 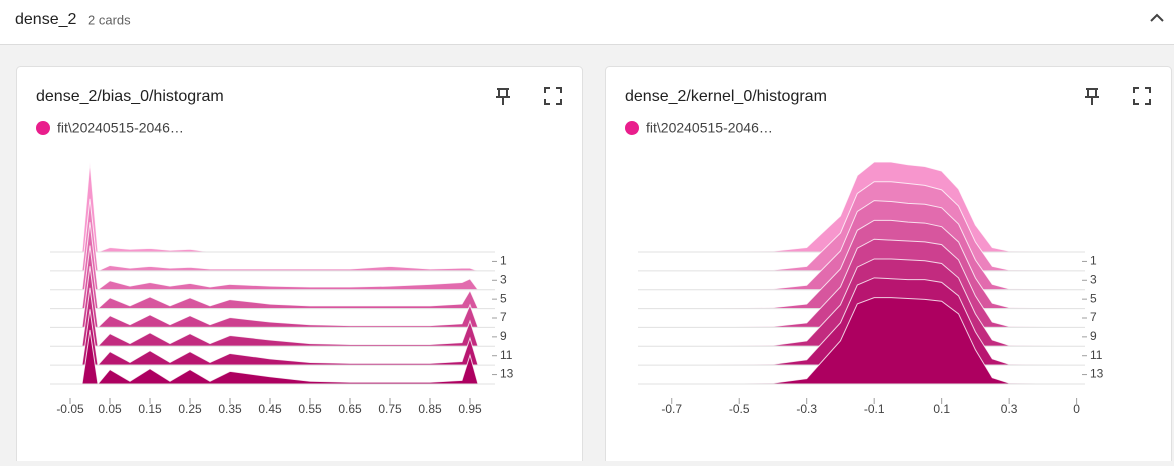 What do you see at coordinates (350, 409) in the screenshot?
I see `x-tick-label: 0.65` at bounding box center [350, 409].